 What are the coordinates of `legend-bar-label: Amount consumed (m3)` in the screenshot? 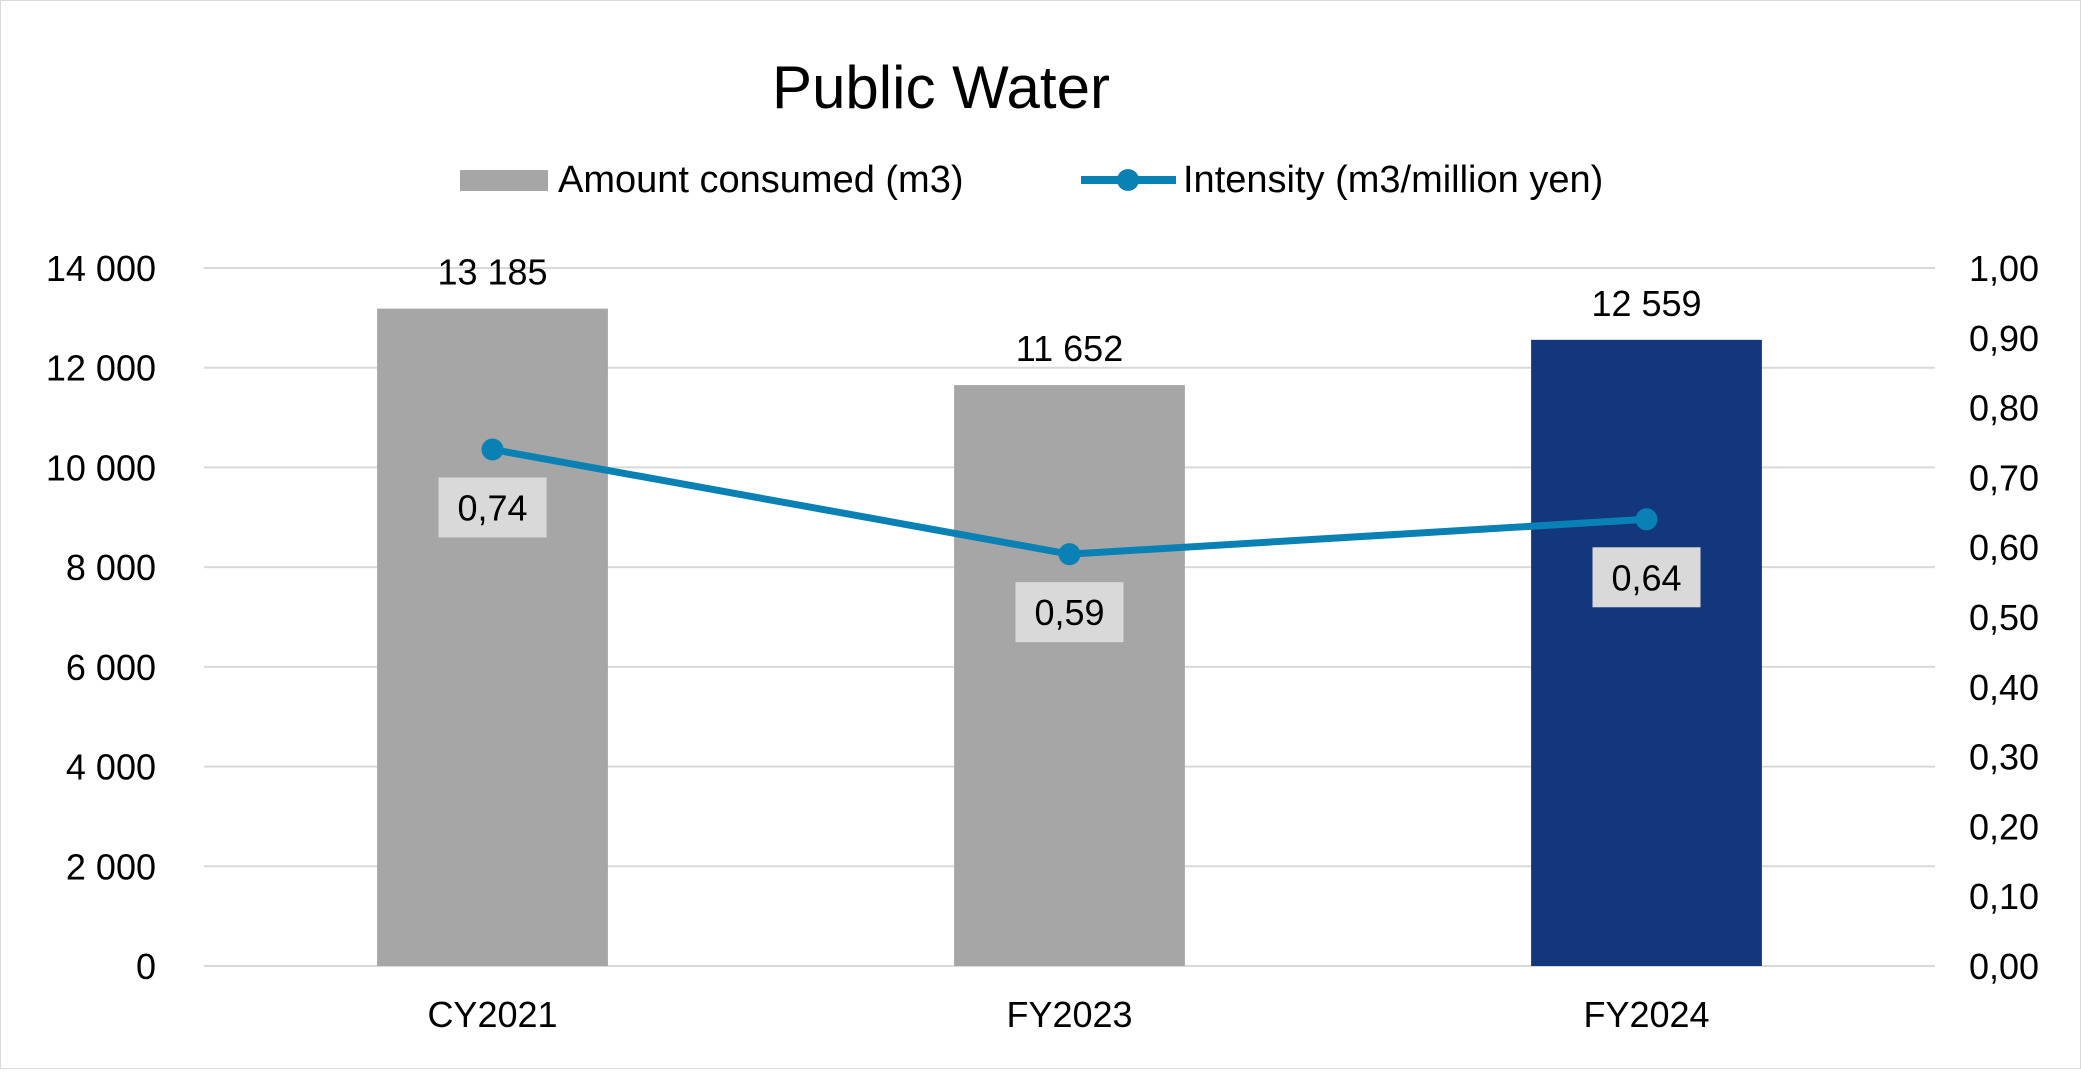 It's located at (761, 180).